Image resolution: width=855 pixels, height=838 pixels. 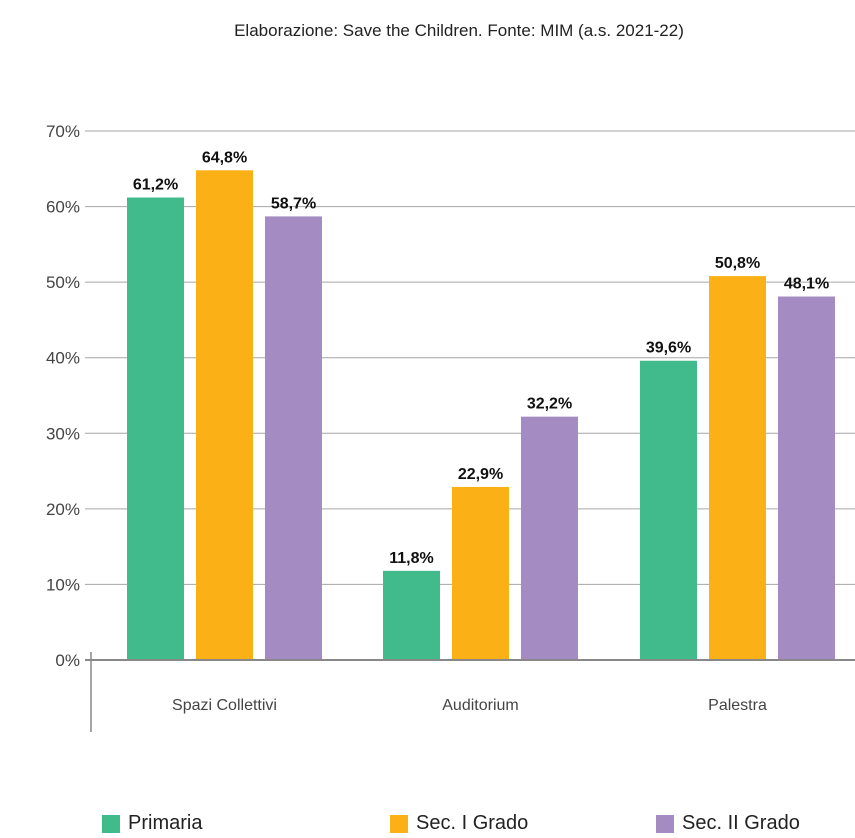 I want to click on x-axis: Spazi Collettivi Auditorium Palestra, so click(x=470, y=692).